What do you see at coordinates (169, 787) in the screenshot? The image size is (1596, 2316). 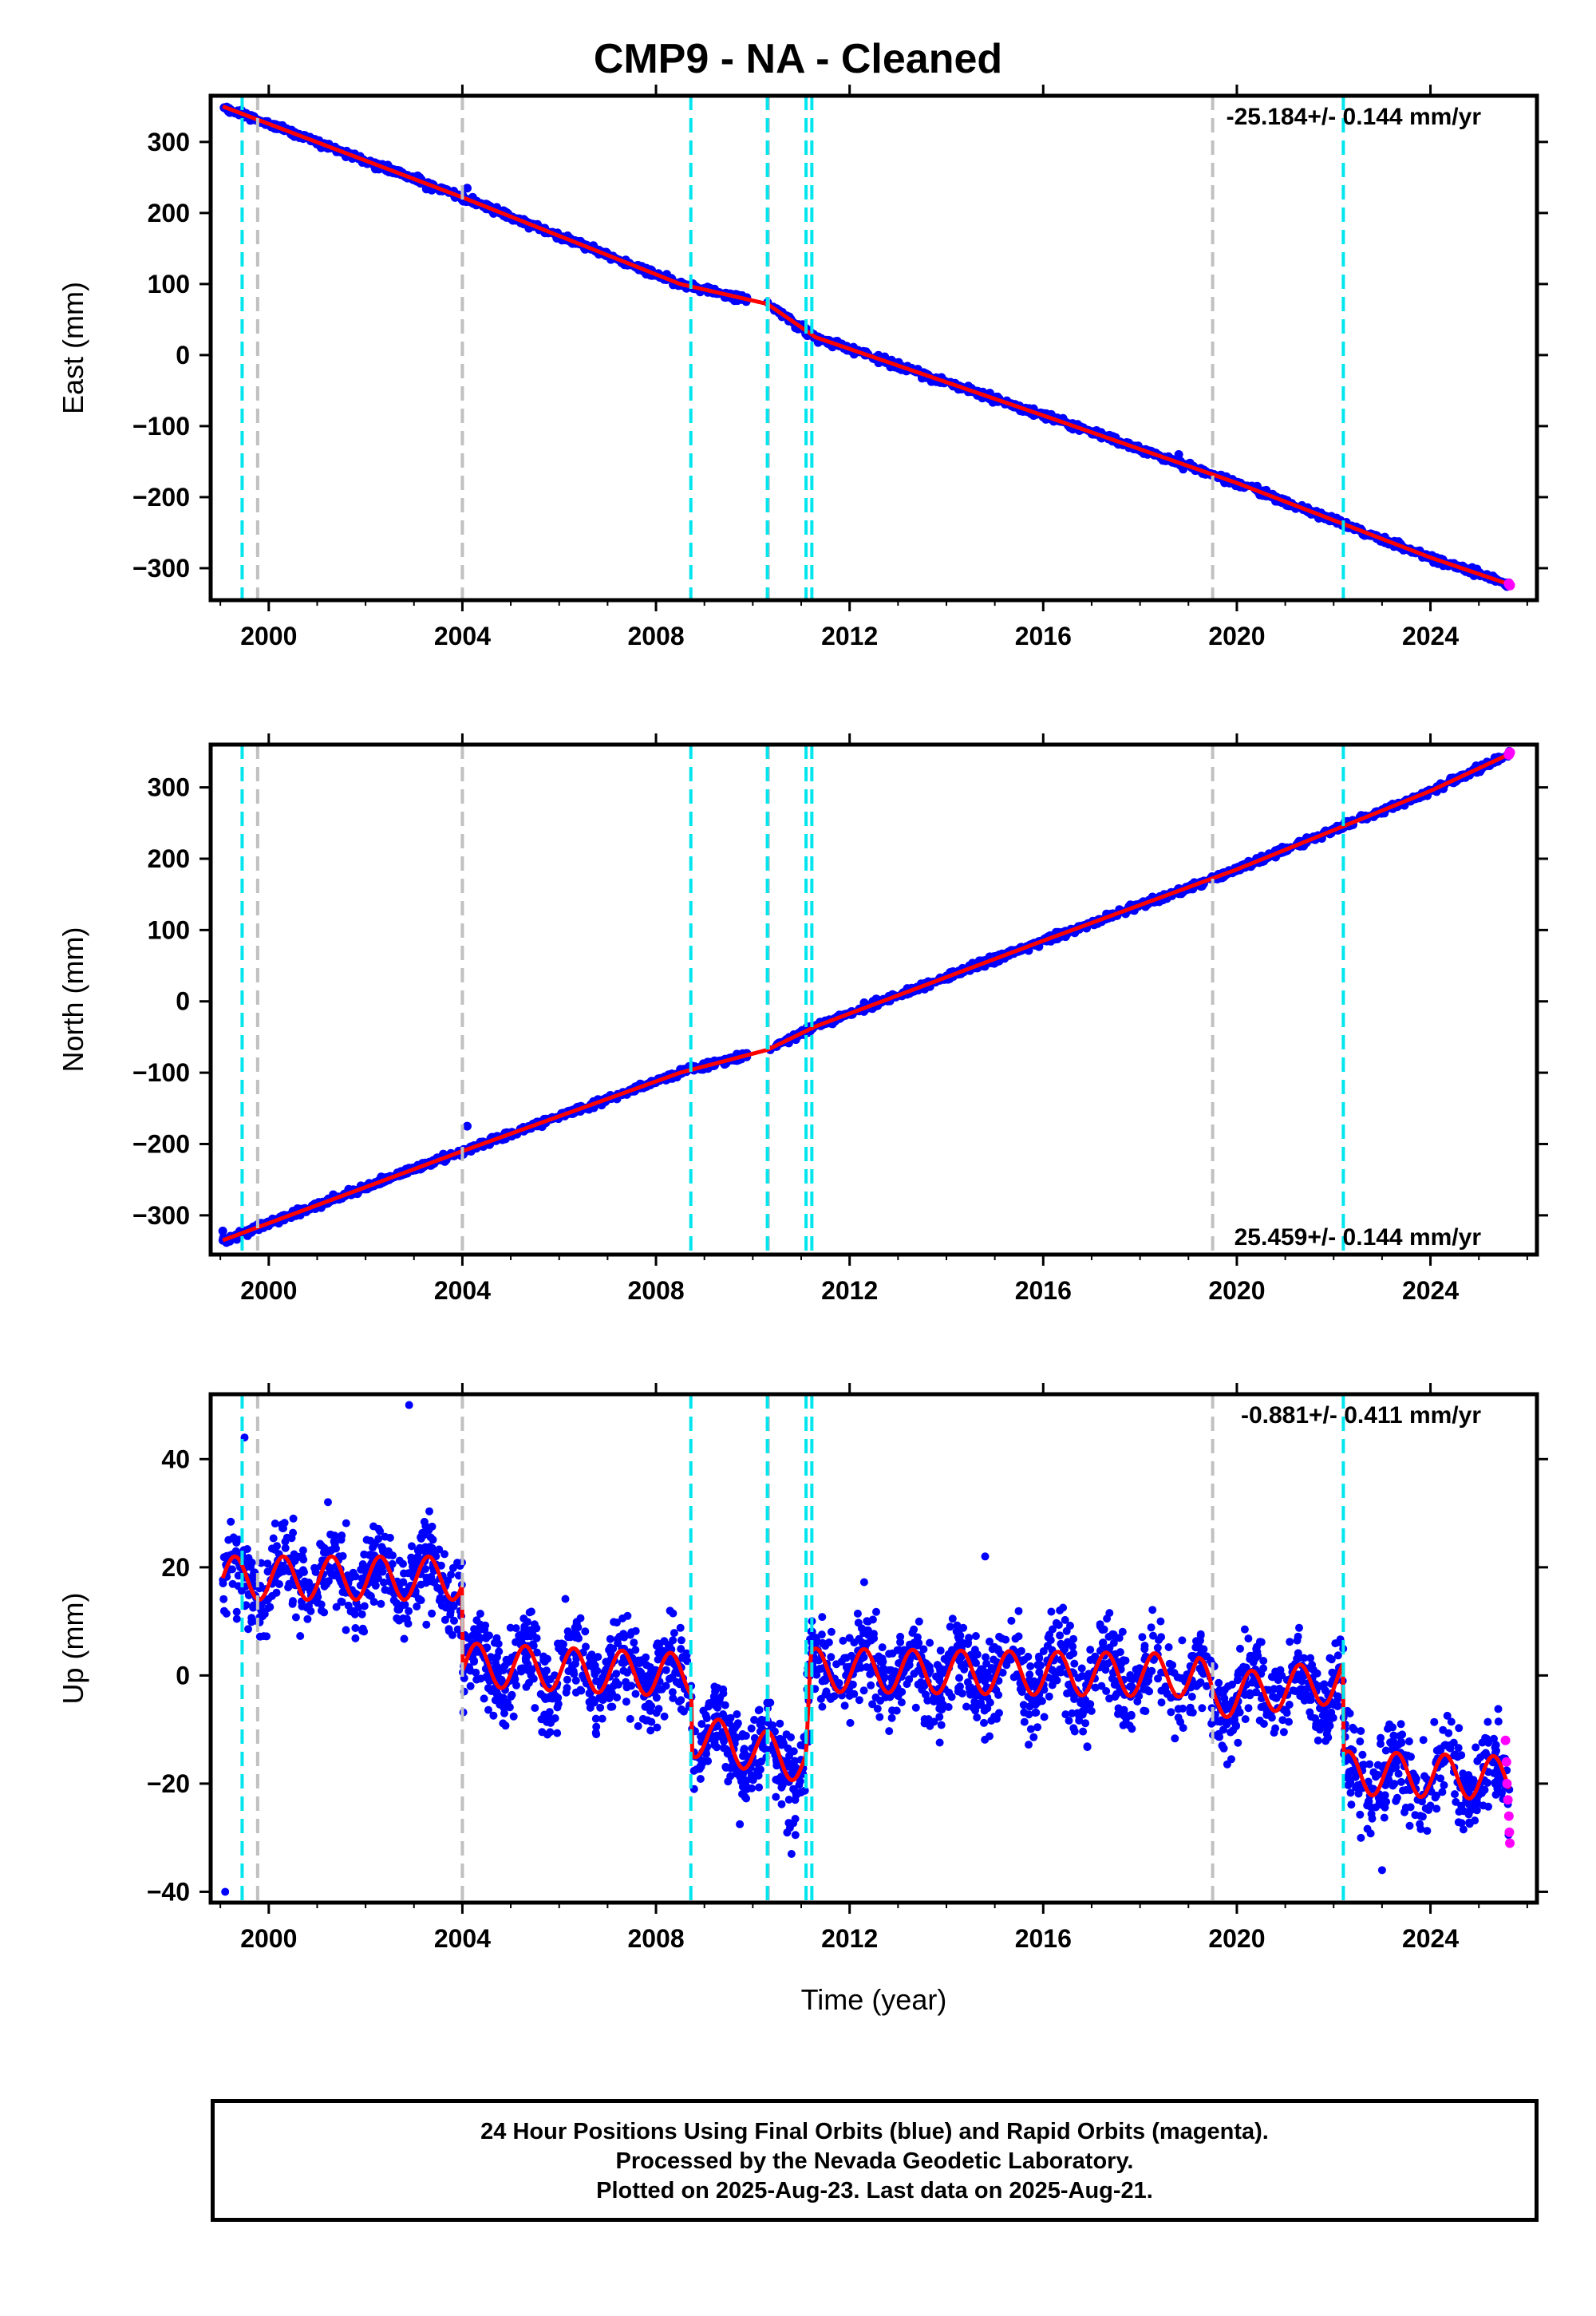 I see `y-tick-label: 300` at bounding box center [169, 787].